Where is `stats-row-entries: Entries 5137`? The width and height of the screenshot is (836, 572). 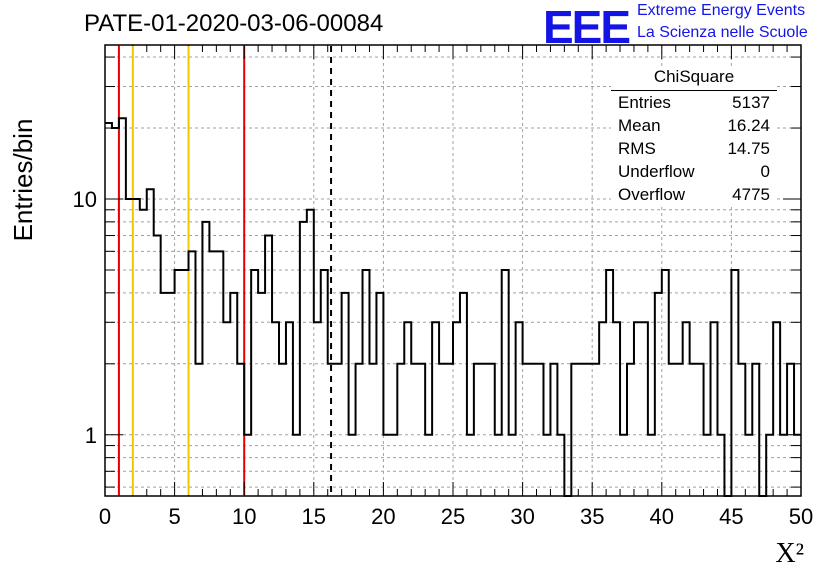 stats-row-entries: Entries 5137 is located at coordinates (694, 102).